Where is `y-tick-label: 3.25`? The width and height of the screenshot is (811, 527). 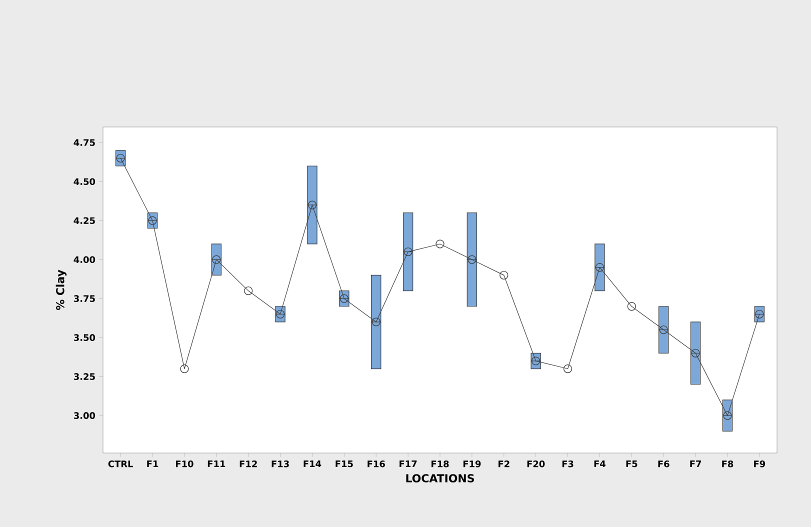
y-tick-label: 3.25 is located at coordinates (84, 376).